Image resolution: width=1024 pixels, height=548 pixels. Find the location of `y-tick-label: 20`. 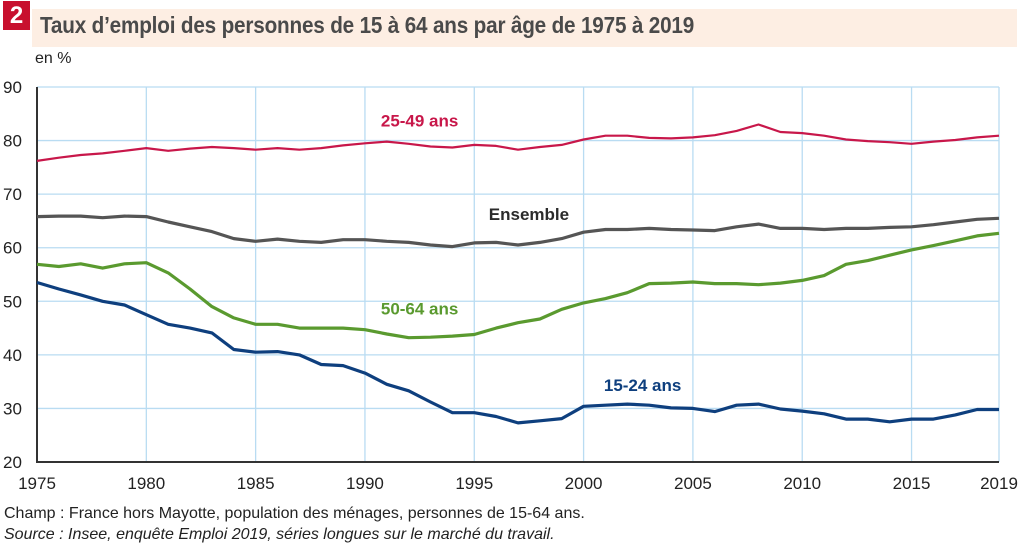

y-tick-label: 20 is located at coordinates (12, 462).